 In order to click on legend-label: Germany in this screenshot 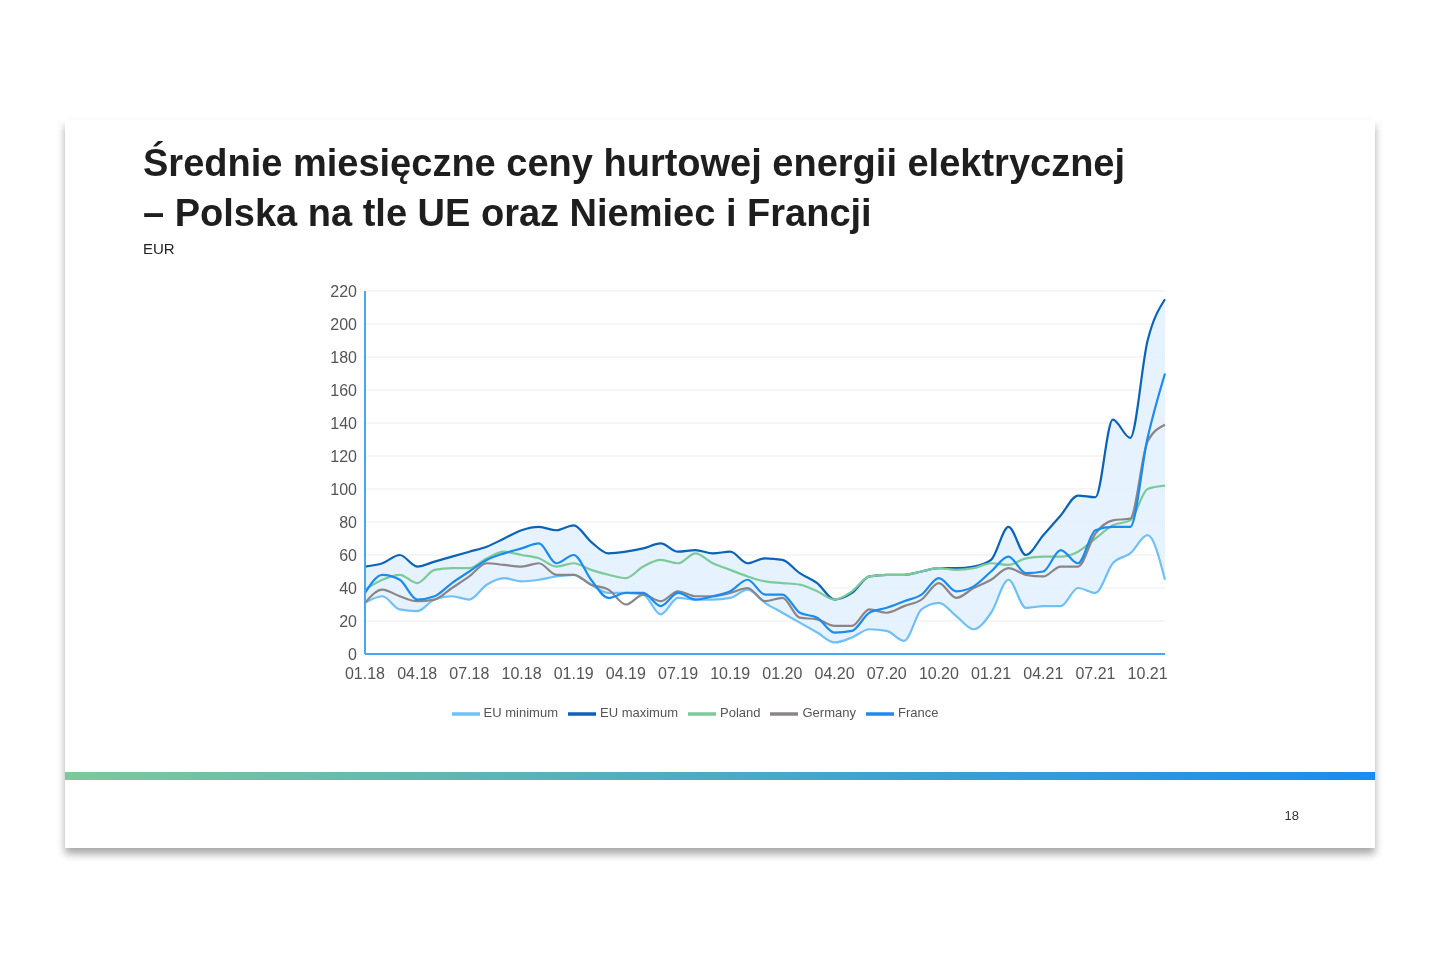, I will do `click(829, 713)`.